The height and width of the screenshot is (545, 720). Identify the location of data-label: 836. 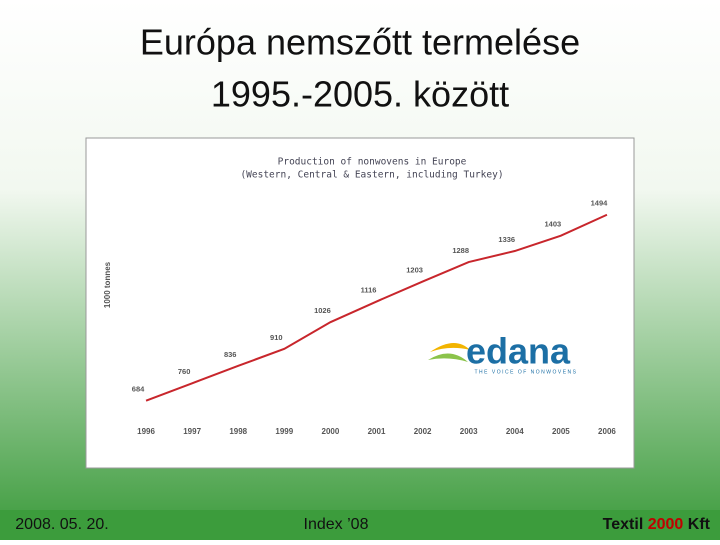
(230, 354).